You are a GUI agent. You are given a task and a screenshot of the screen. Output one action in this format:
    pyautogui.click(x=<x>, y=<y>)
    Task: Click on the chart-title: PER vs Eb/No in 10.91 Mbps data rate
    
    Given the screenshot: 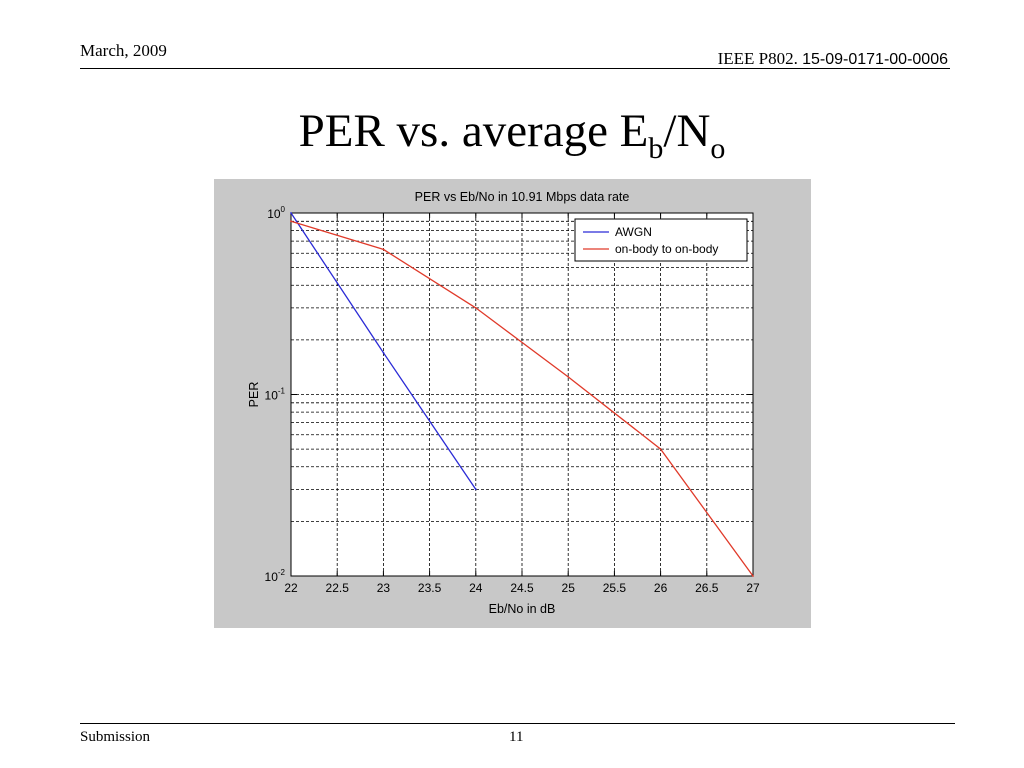 What is the action you would take?
    pyautogui.click(x=522, y=197)
    